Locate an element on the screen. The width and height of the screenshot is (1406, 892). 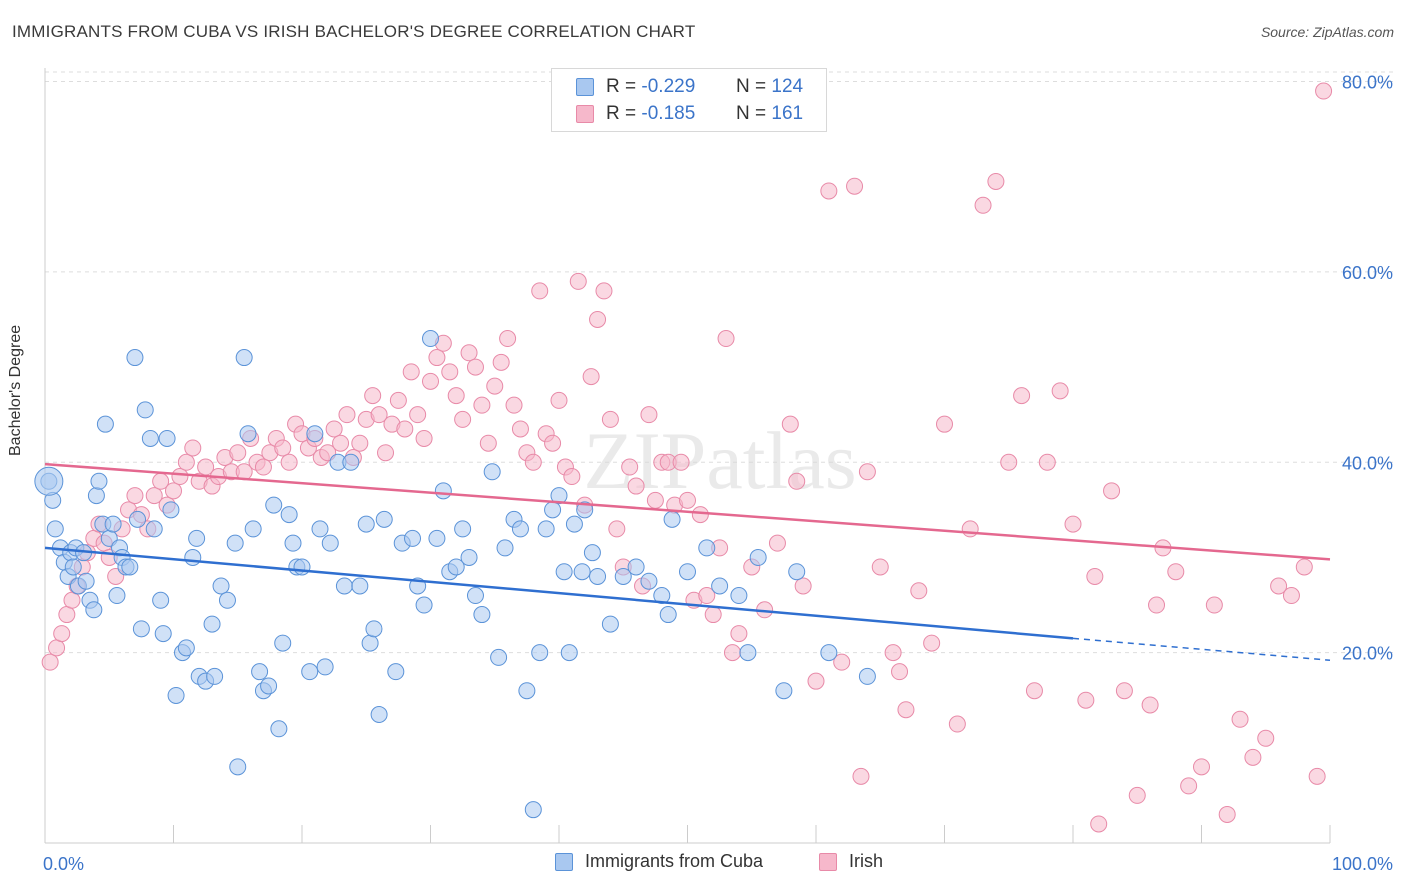
r-label: R = is located at coordinates (621, 86).